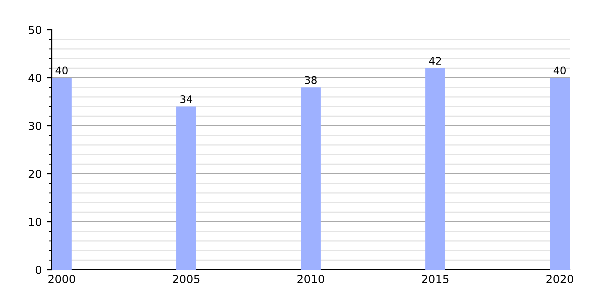 The width and height of the screenshot is (600, 300). What do you see at coordinates (435, 279) in the screenshot?
I see `x-tick-label: 2015` at bounding box center [435, 279].